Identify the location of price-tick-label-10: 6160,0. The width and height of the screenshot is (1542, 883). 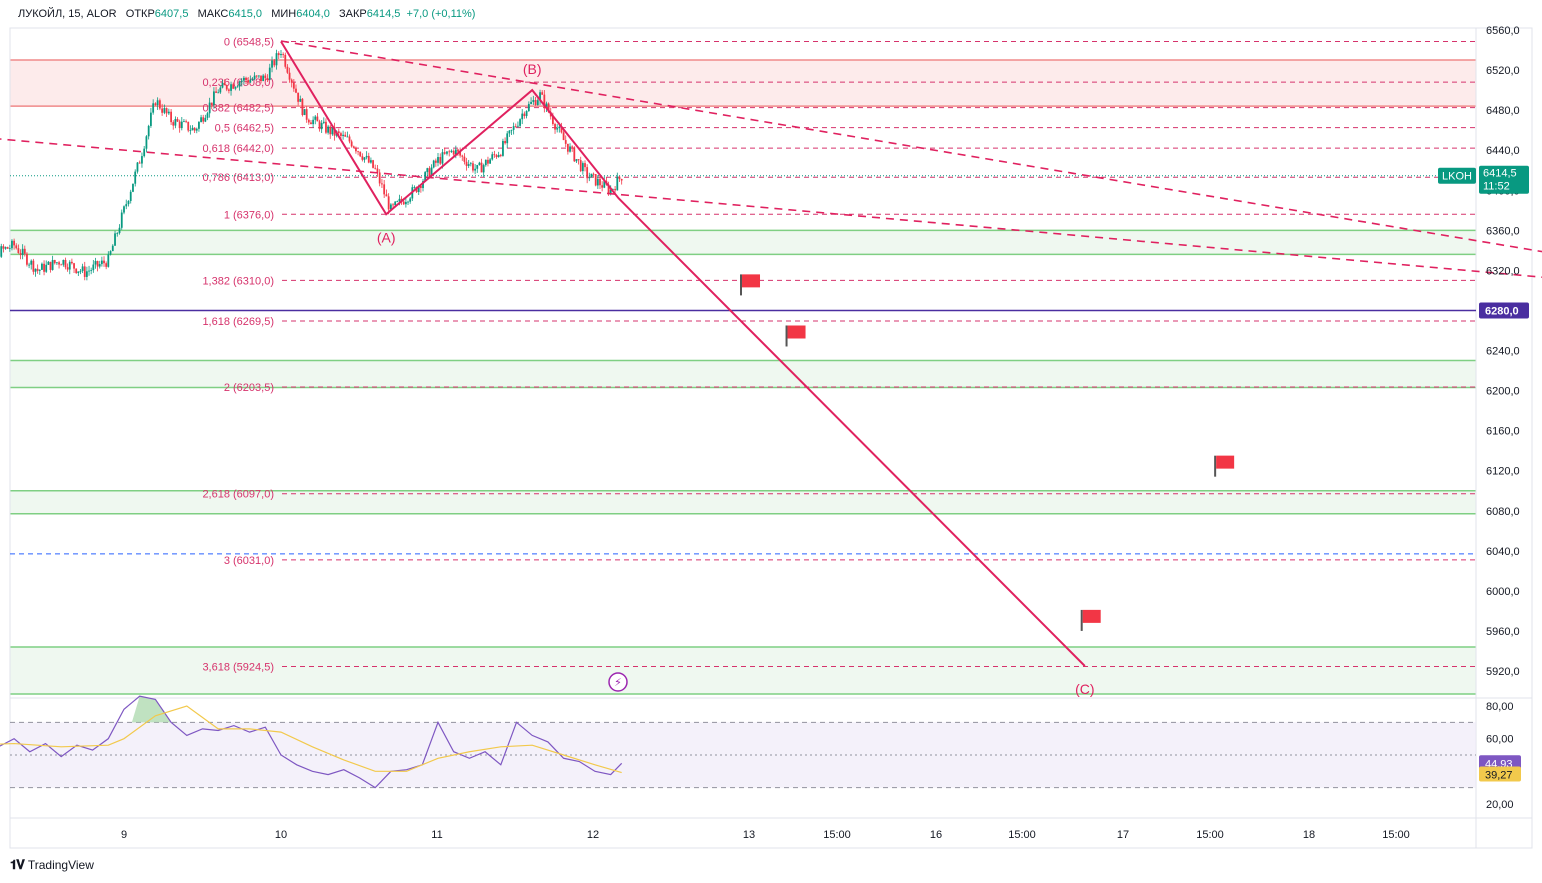
(1503, 432).